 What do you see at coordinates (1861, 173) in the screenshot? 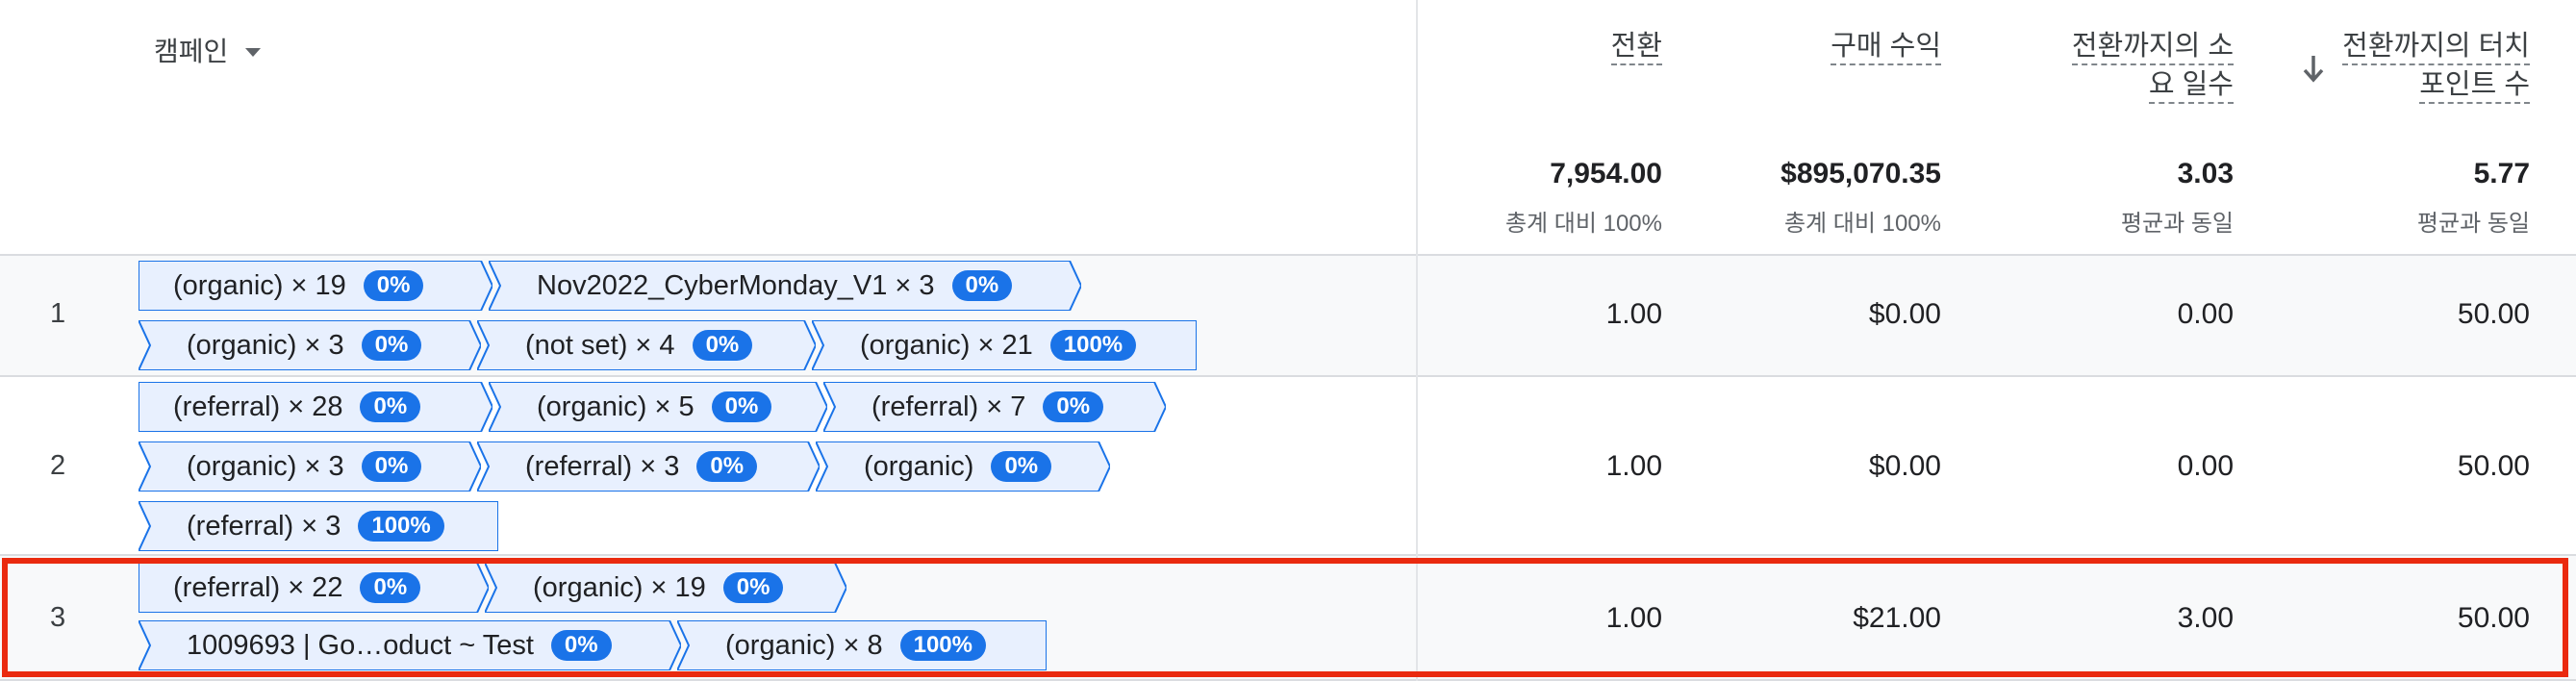
I see `total-purchase-revenue: $895,070.35` at bounding box center [1861, 173].